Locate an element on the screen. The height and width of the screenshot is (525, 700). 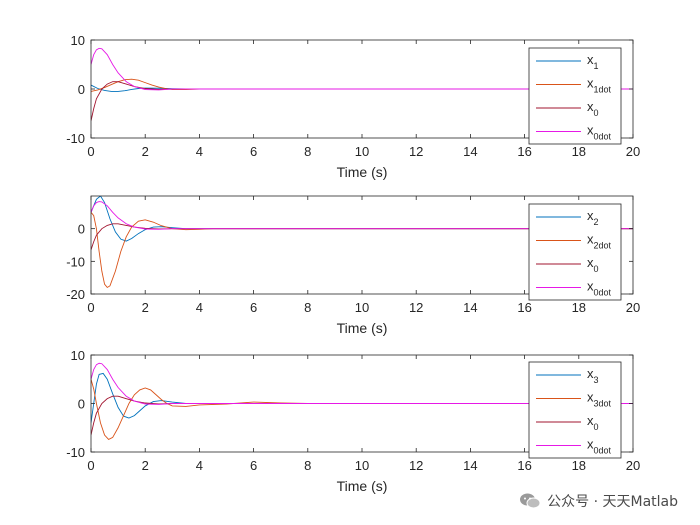
y-tick-label: -20 is located at coordinates (75, 294).